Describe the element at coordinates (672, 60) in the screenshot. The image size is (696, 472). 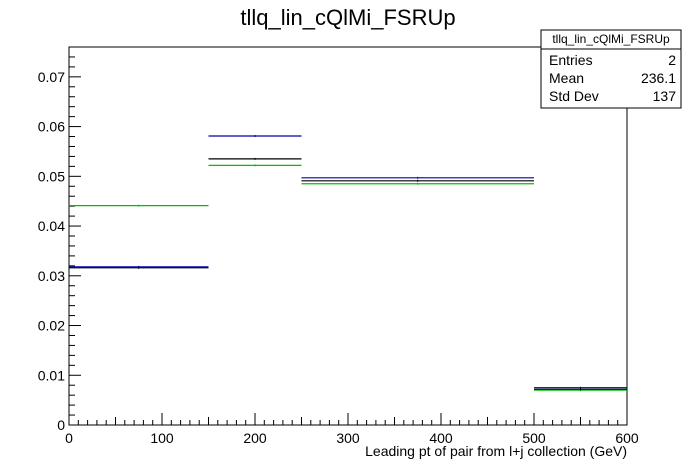
I see `stats-entries-value: 2` at that location.